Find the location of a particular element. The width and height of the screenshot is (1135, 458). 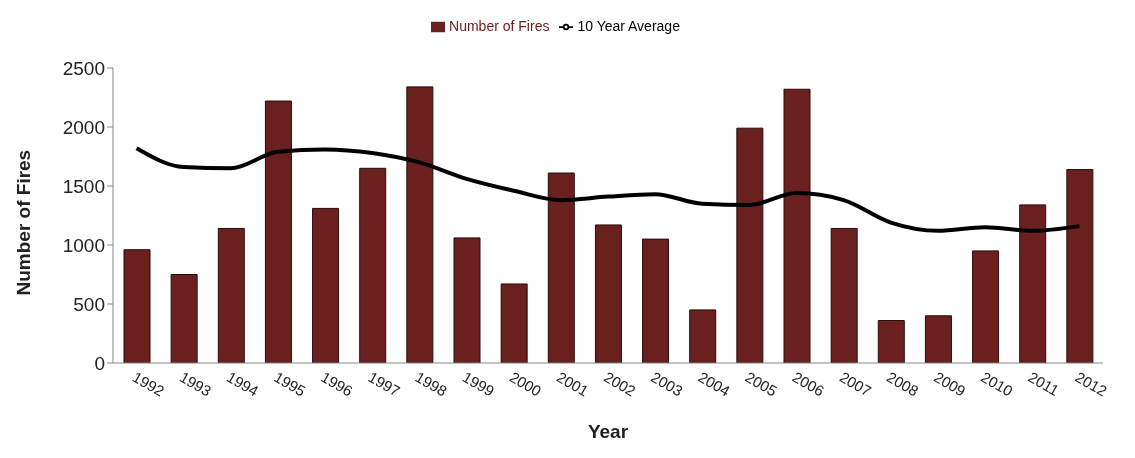

y-tick-label: 2000 is located at coordinates (83, 127).